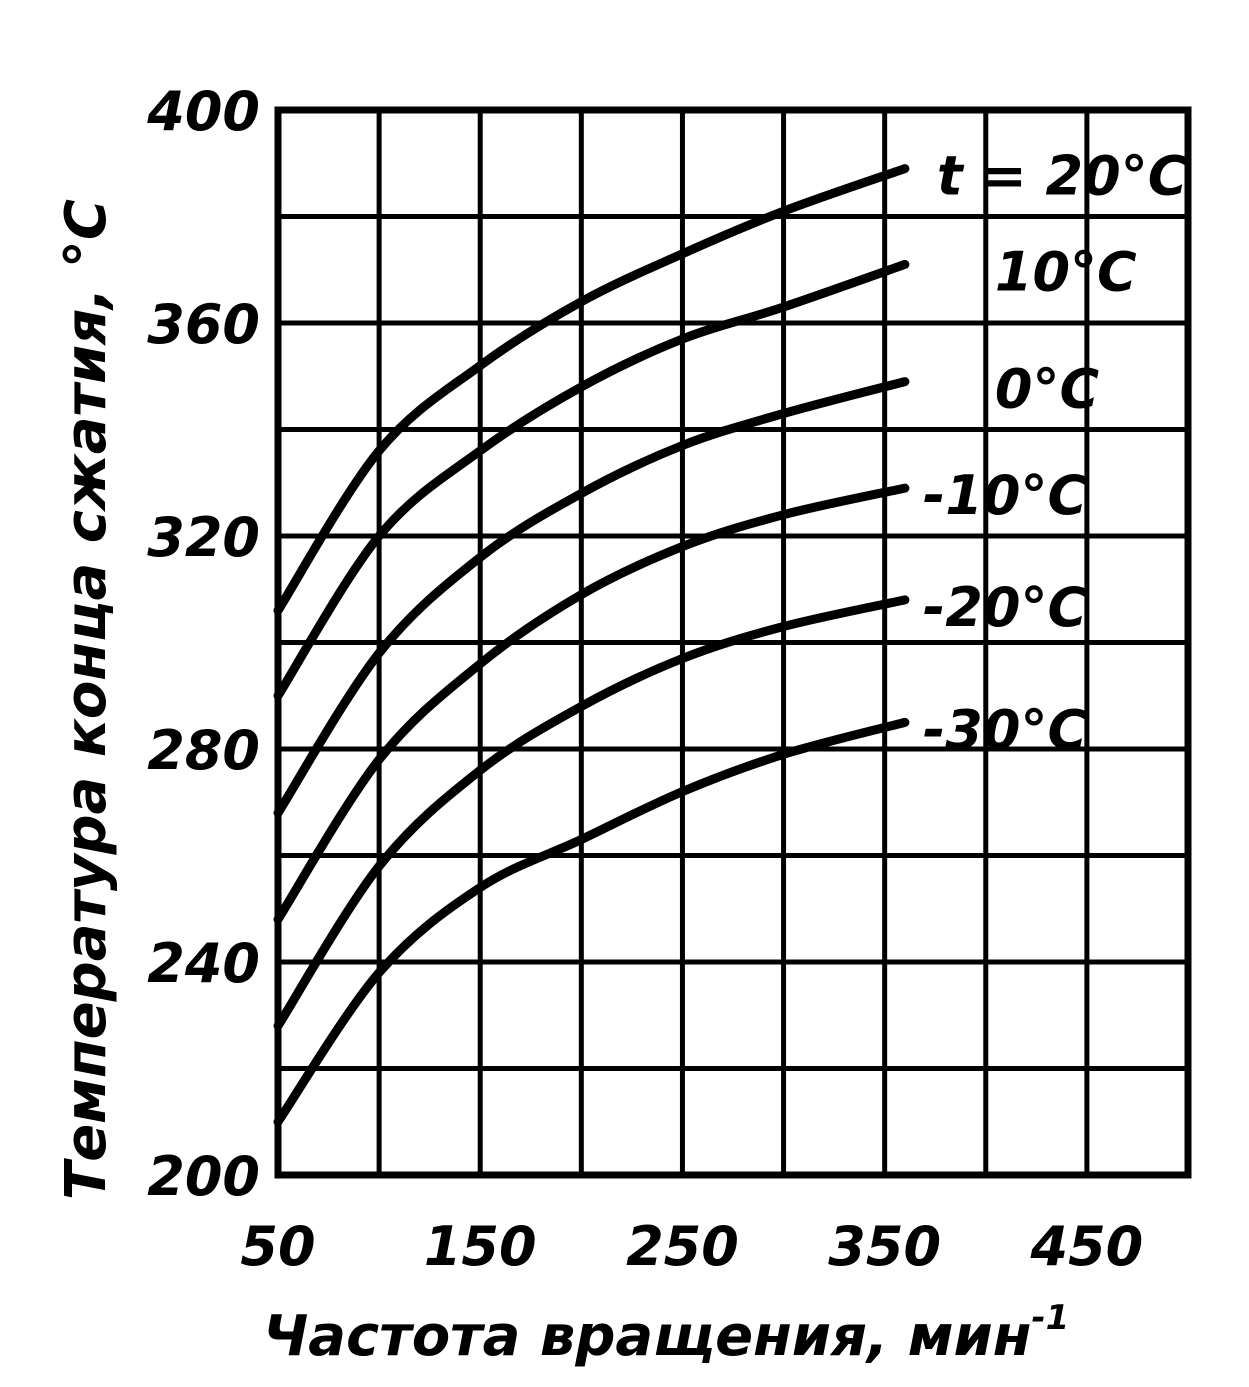 Image resolution: width=1249 pixels, height=1387 pixels. I want to click on y-tick-label: 400, so click(203, 111).